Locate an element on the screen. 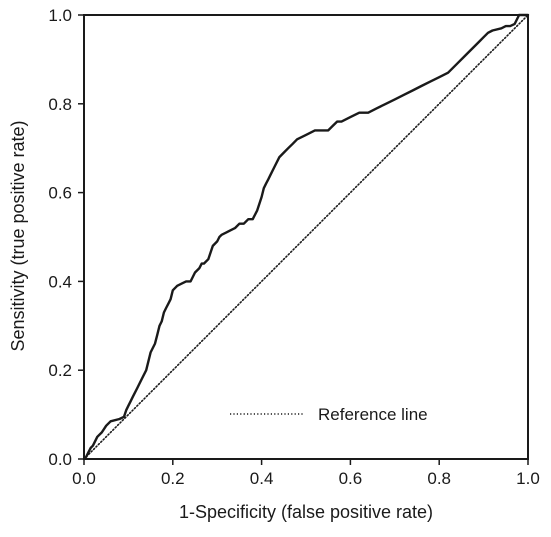 The width and height of the screenshot is (551, 537). y-tick-label: 0.0 is located at coordinates (60, 459).